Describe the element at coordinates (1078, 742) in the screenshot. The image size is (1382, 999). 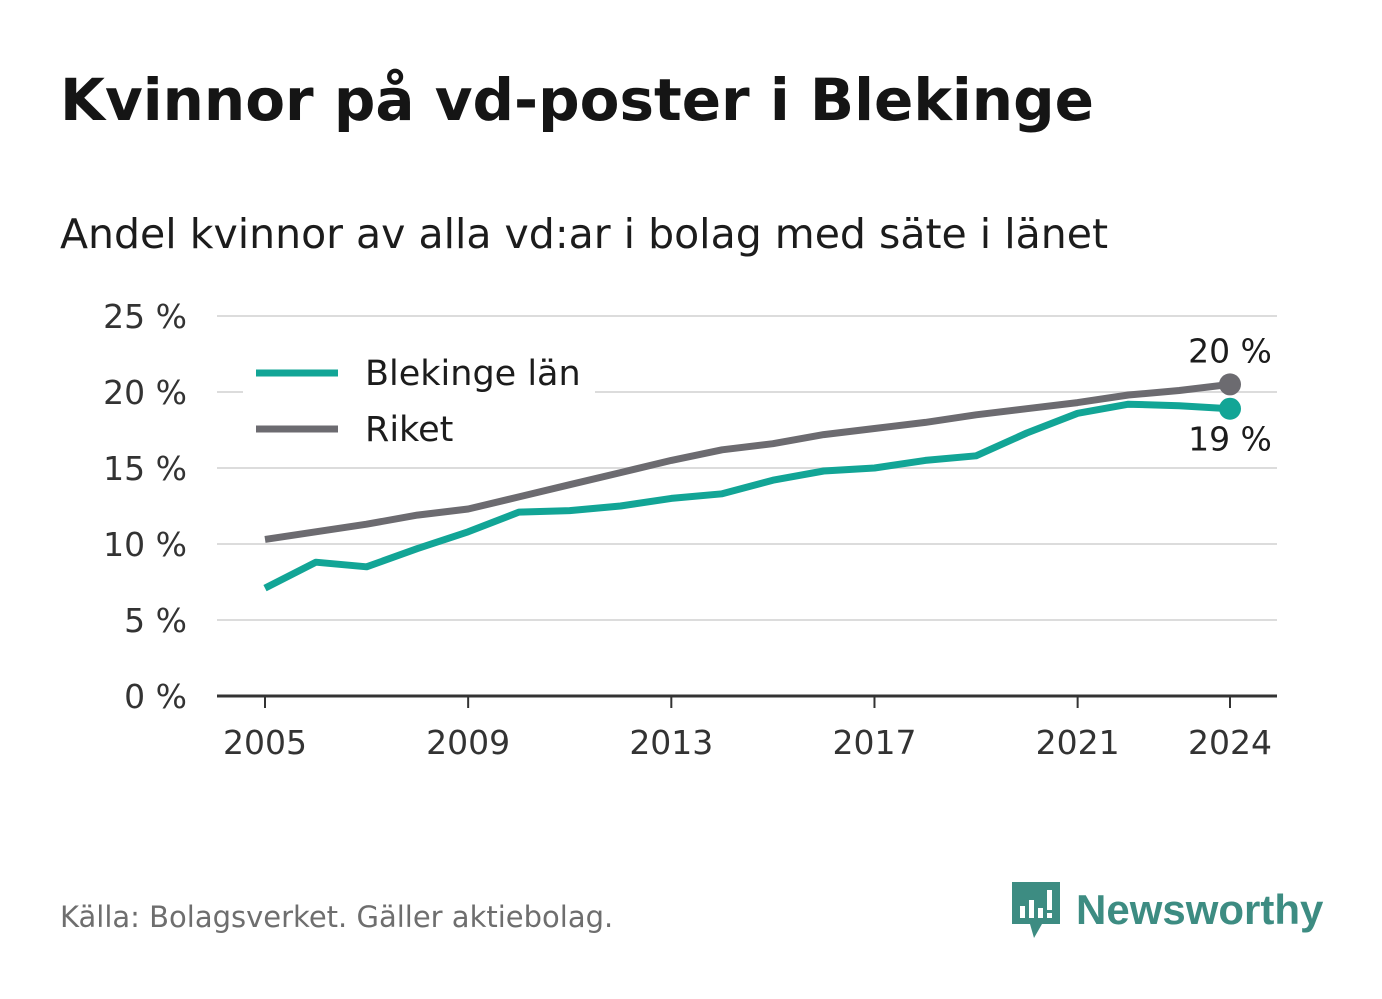
I see `x-tick-label: 2021` at that location.